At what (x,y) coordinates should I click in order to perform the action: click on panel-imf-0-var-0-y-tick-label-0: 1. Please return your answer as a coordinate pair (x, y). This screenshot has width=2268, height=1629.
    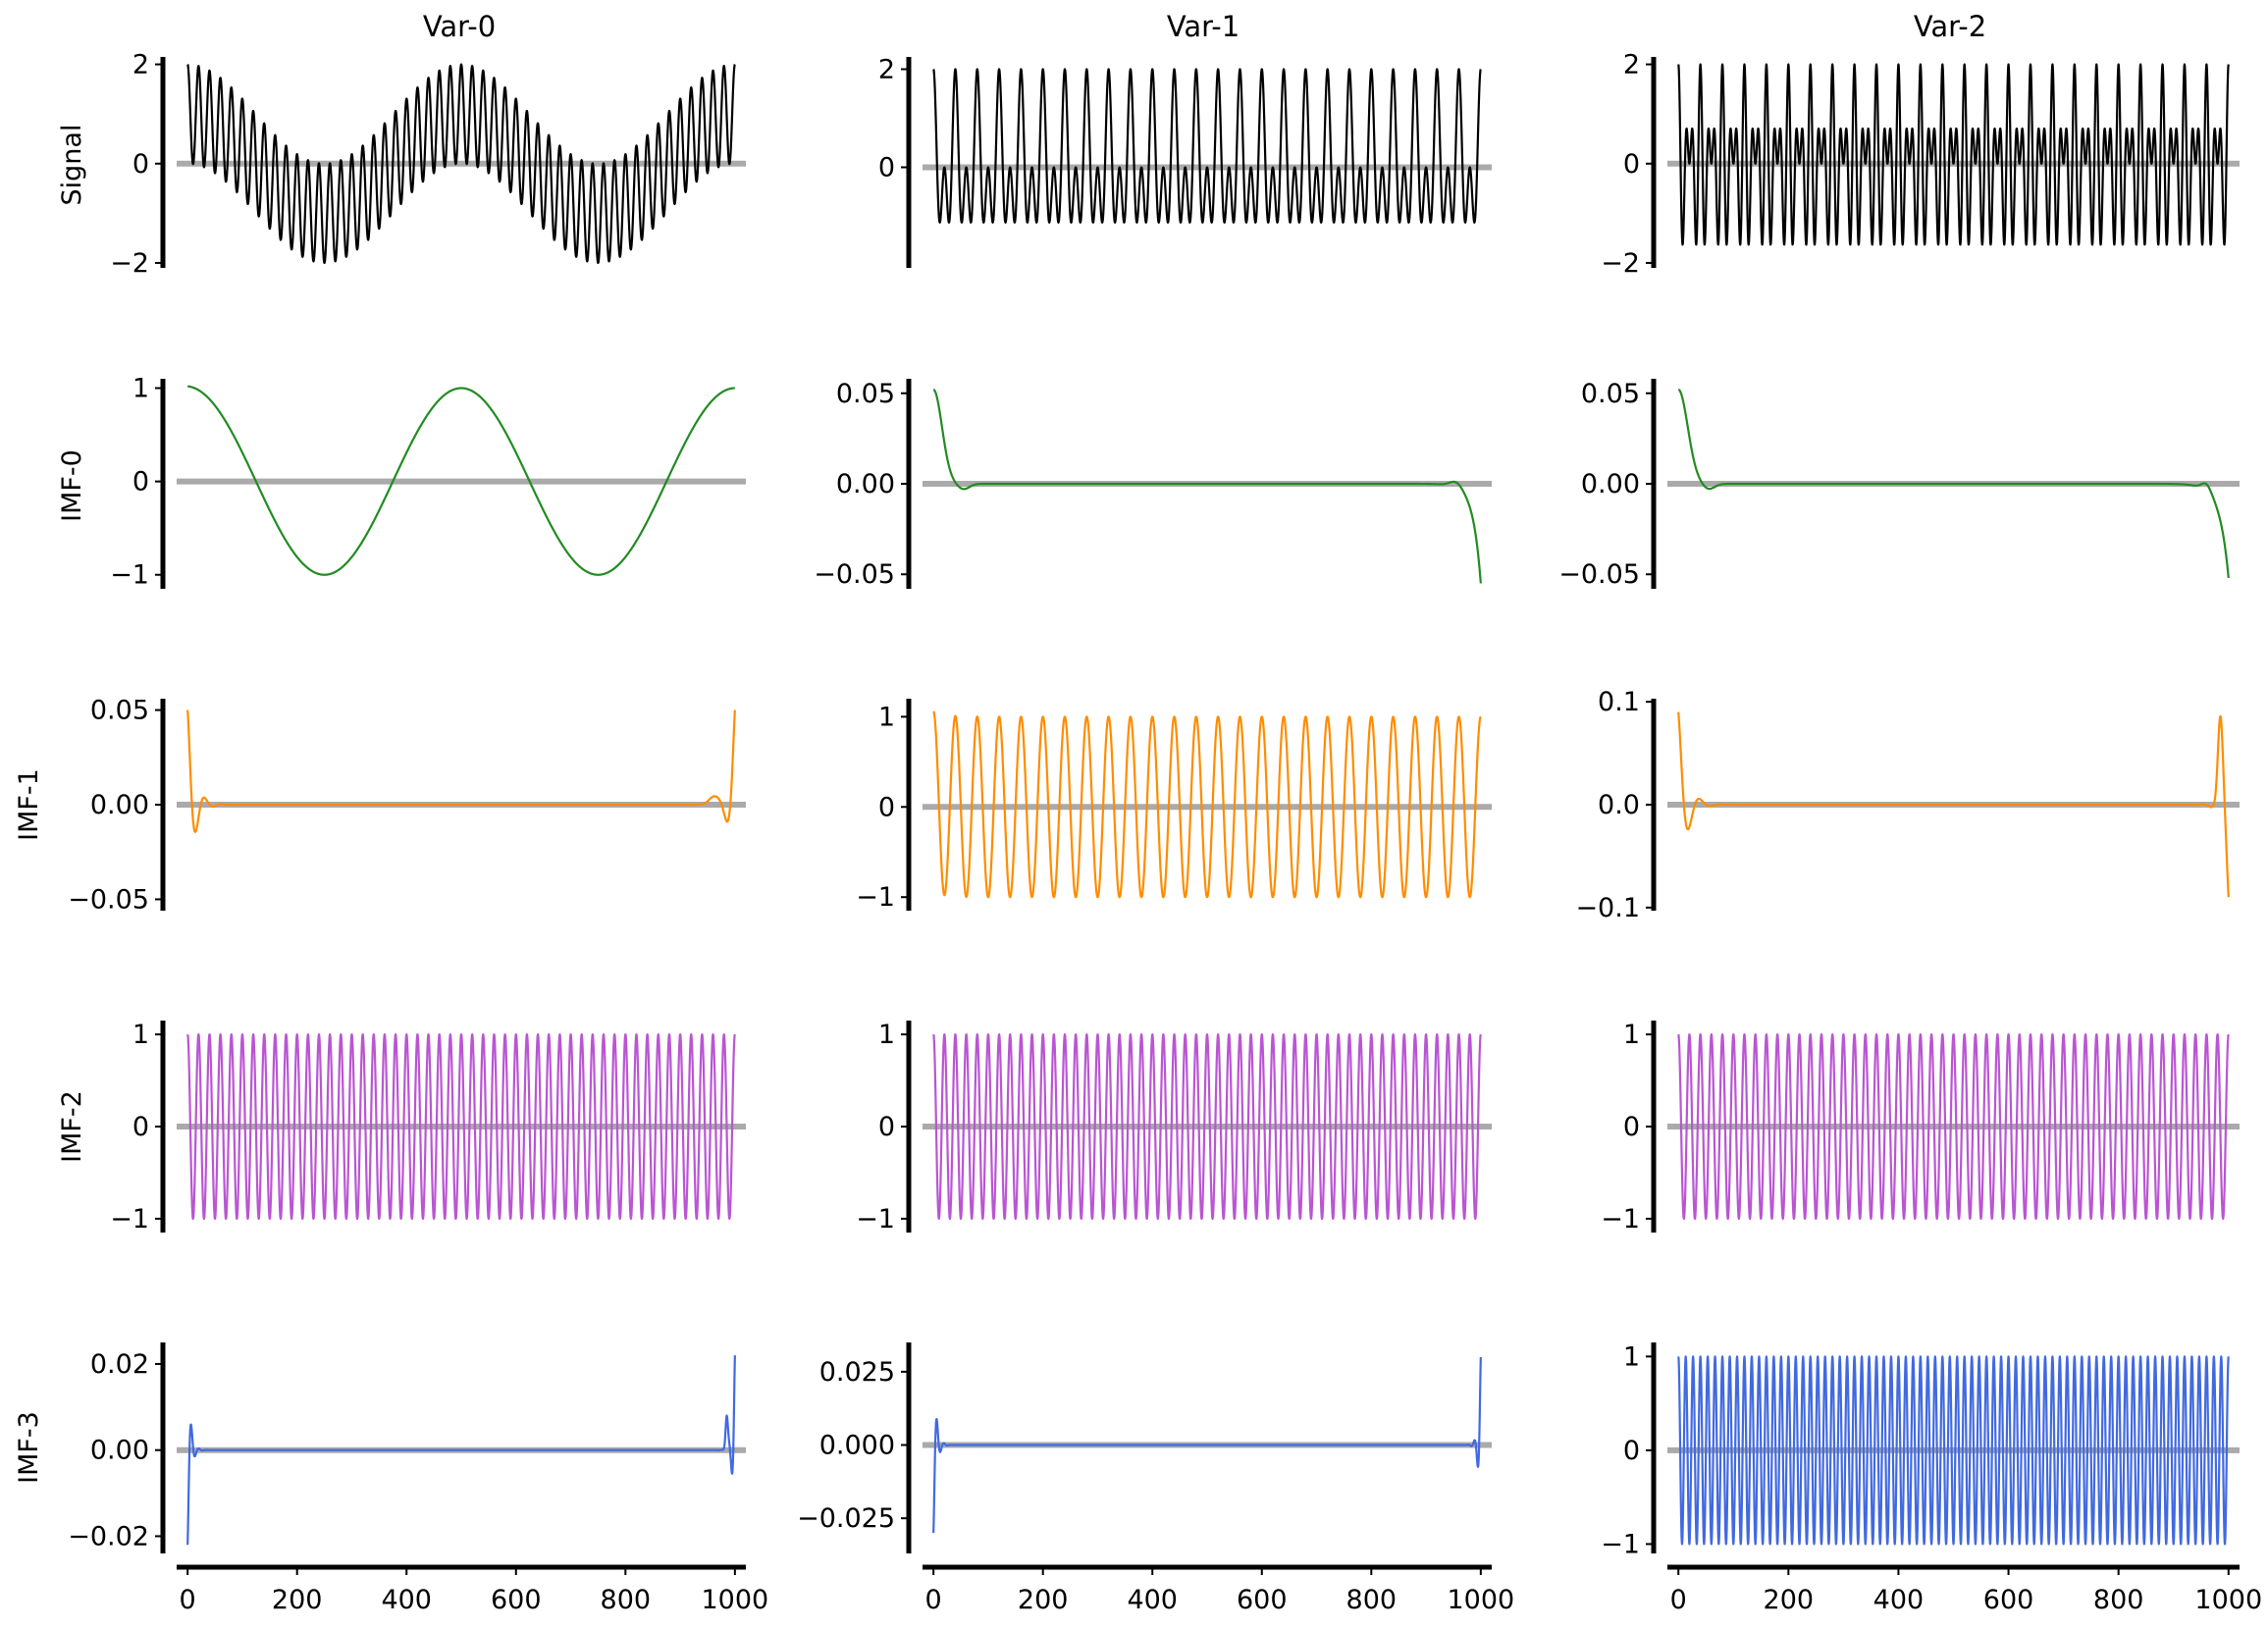
    Looking at the image, I should click on (140, 389).